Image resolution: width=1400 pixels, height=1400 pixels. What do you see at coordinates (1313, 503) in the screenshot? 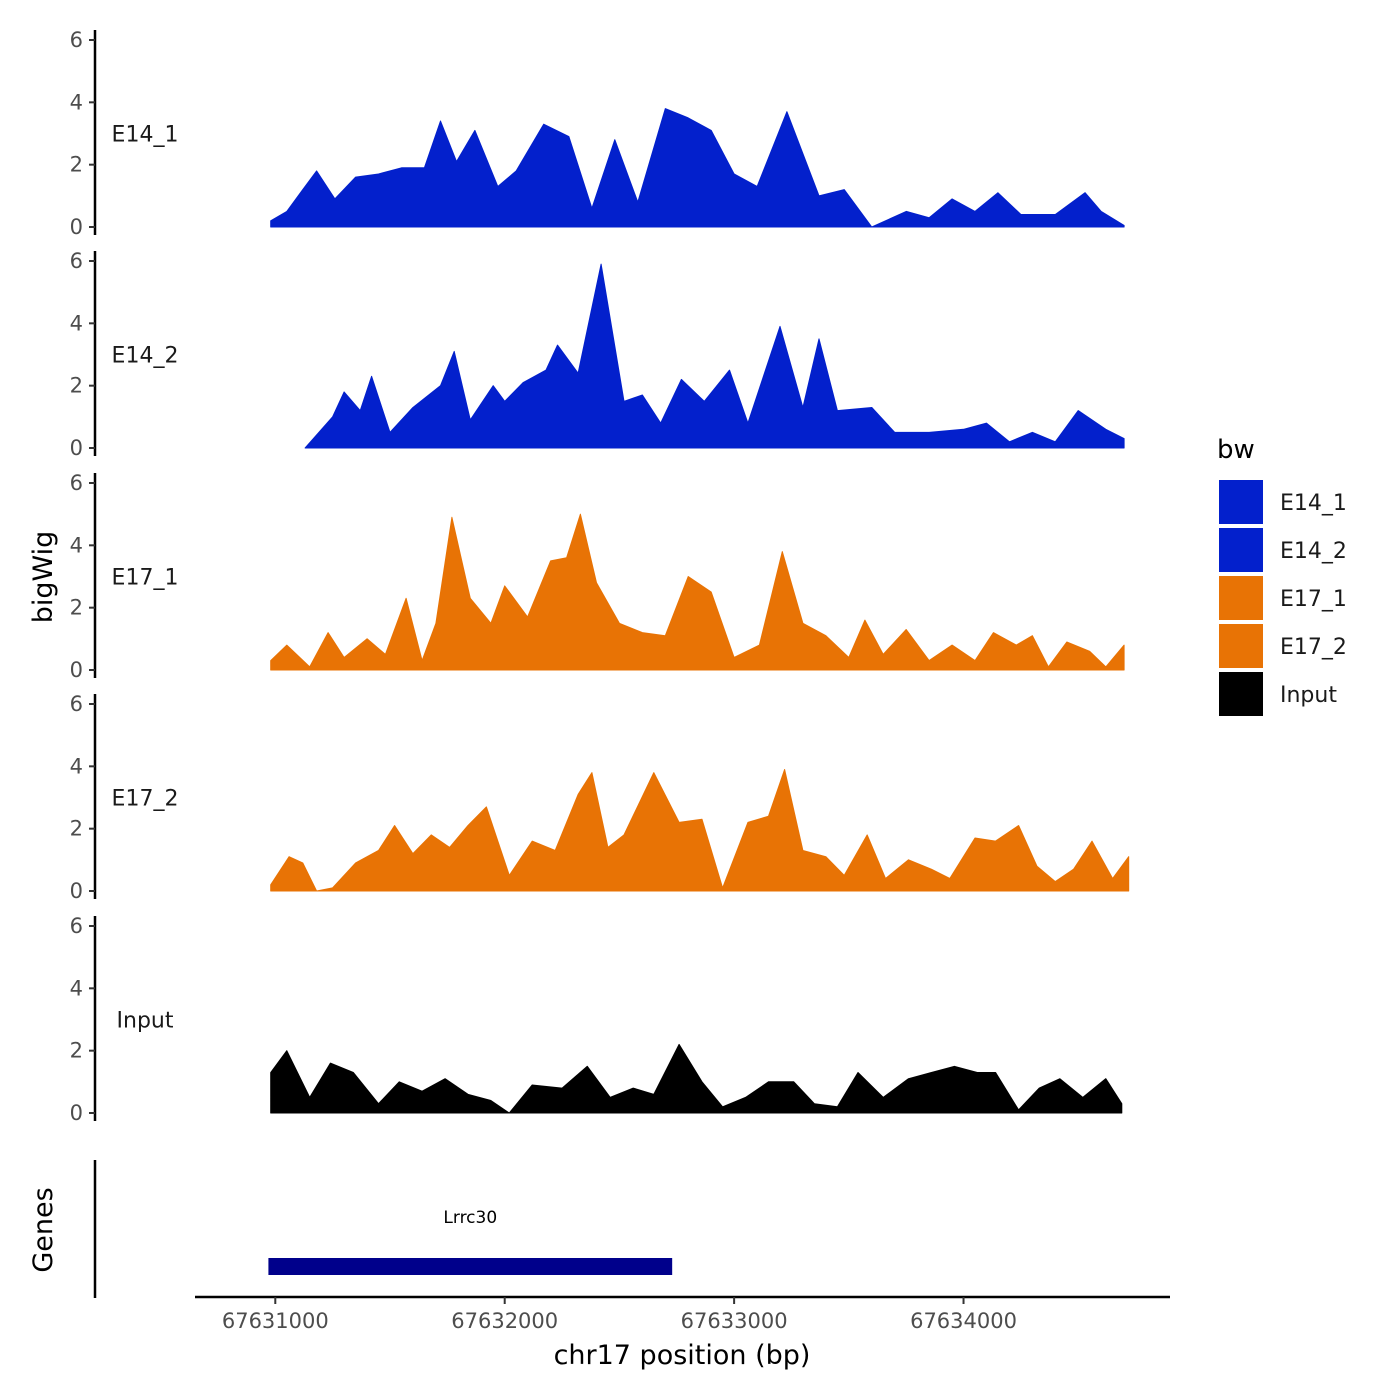
I see `legend-label-E14_1: E14_1` at bounding box center [1313, 503].